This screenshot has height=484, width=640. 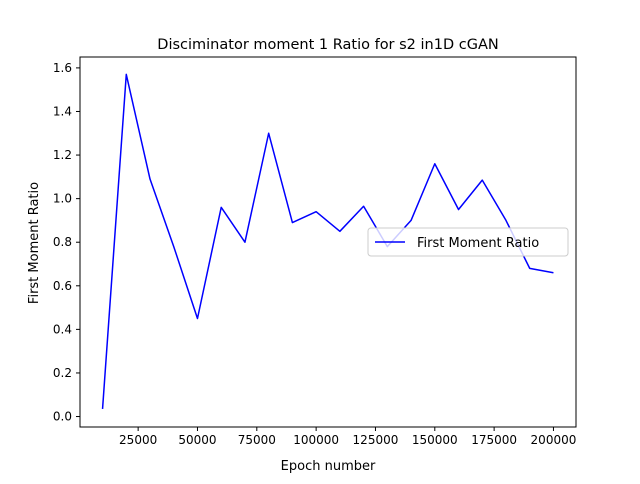 I want to click on x-axis-label: Epoch number, so click(x=328, y=466).